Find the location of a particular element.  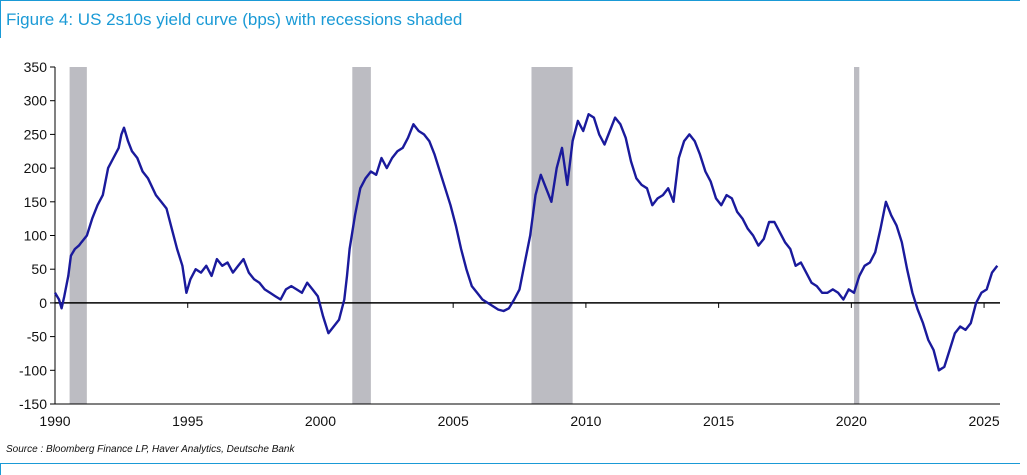

y-tick-label-200: 200 is located at coordinates (36, 168).